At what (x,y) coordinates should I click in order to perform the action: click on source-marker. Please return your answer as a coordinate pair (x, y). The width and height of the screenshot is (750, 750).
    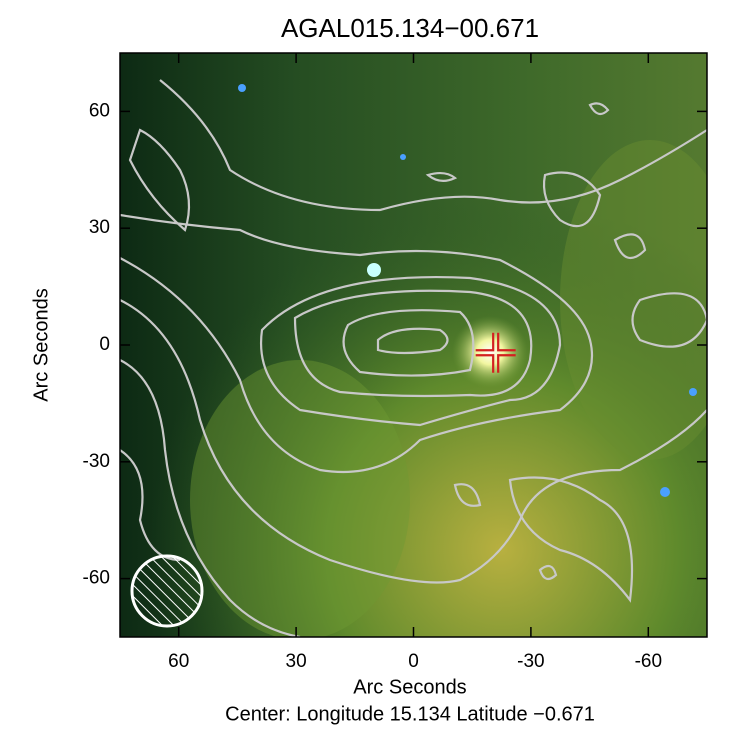
    Looking at the image, I should click on (495, 352).